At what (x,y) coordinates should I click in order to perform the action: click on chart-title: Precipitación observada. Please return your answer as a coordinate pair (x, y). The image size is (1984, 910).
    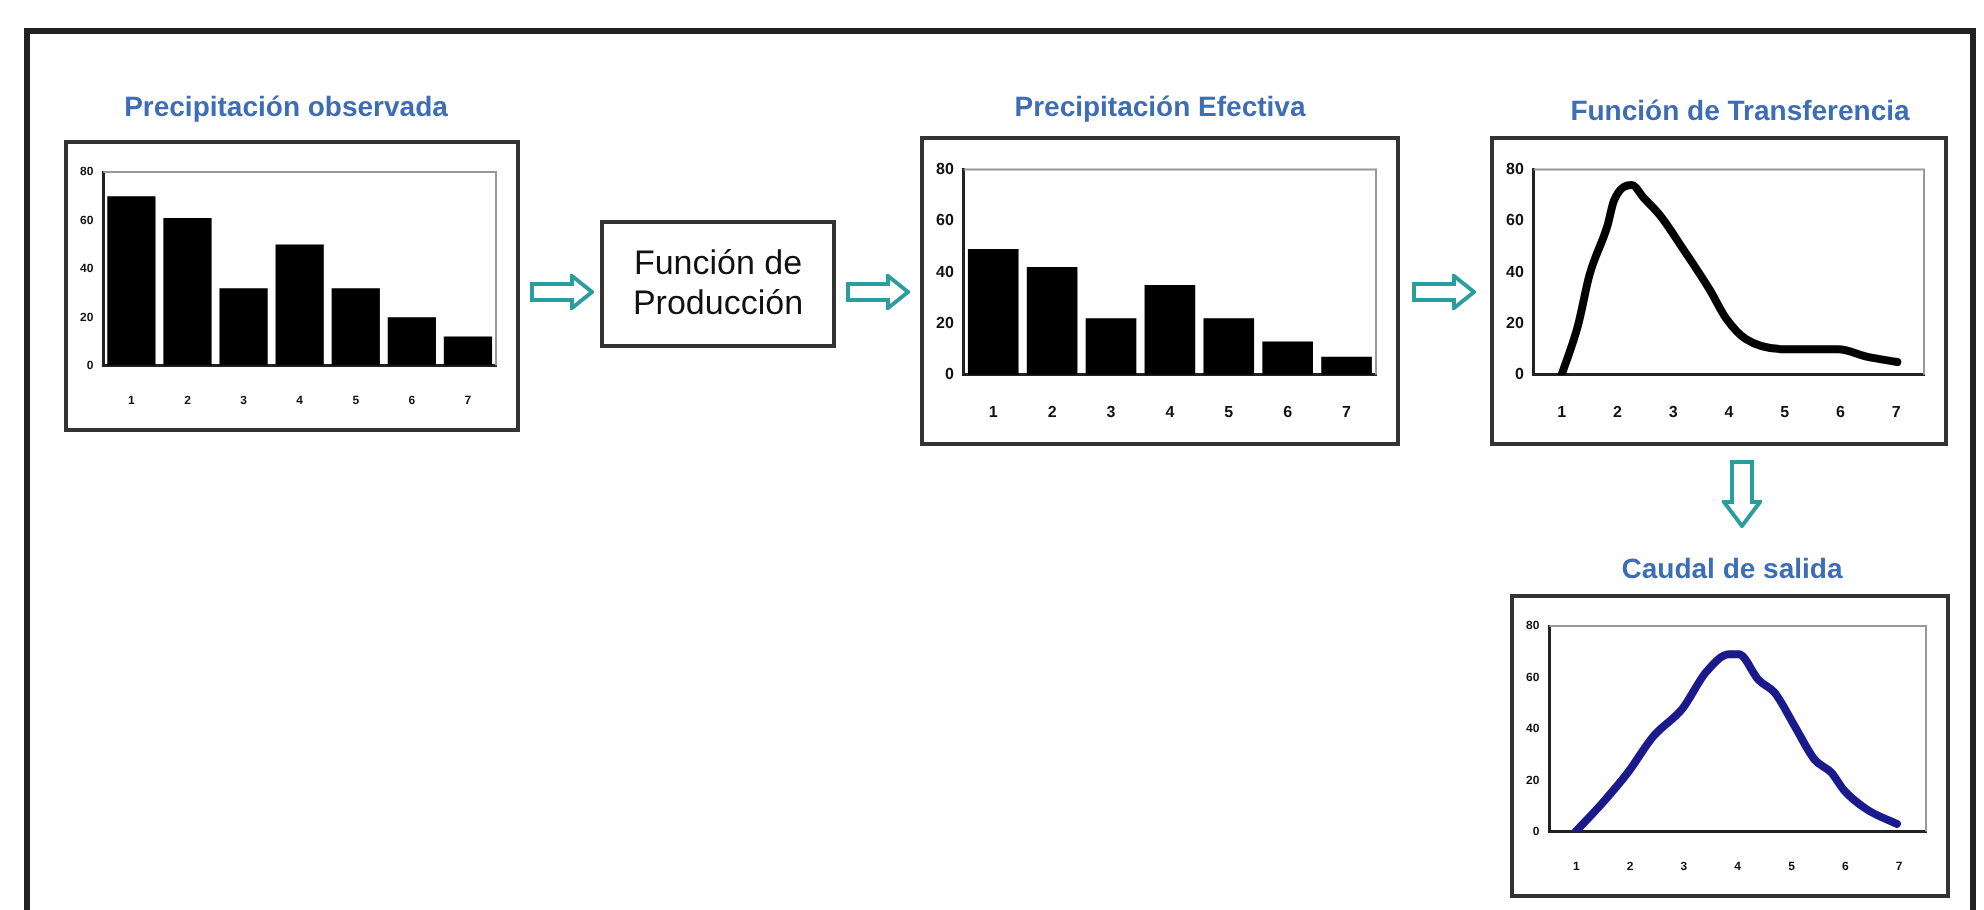
    Looking at the image, I should click on (286, 106).